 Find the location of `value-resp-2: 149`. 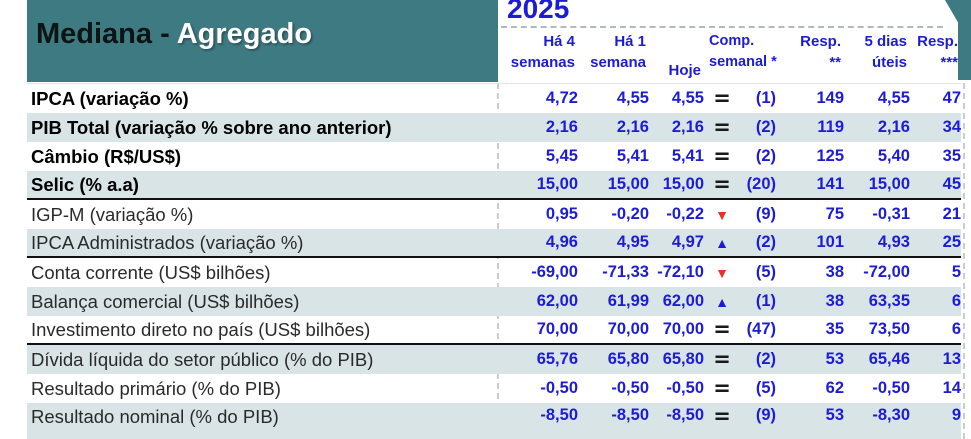

value-resp-2: 149 is located at coordinates (830, 98).